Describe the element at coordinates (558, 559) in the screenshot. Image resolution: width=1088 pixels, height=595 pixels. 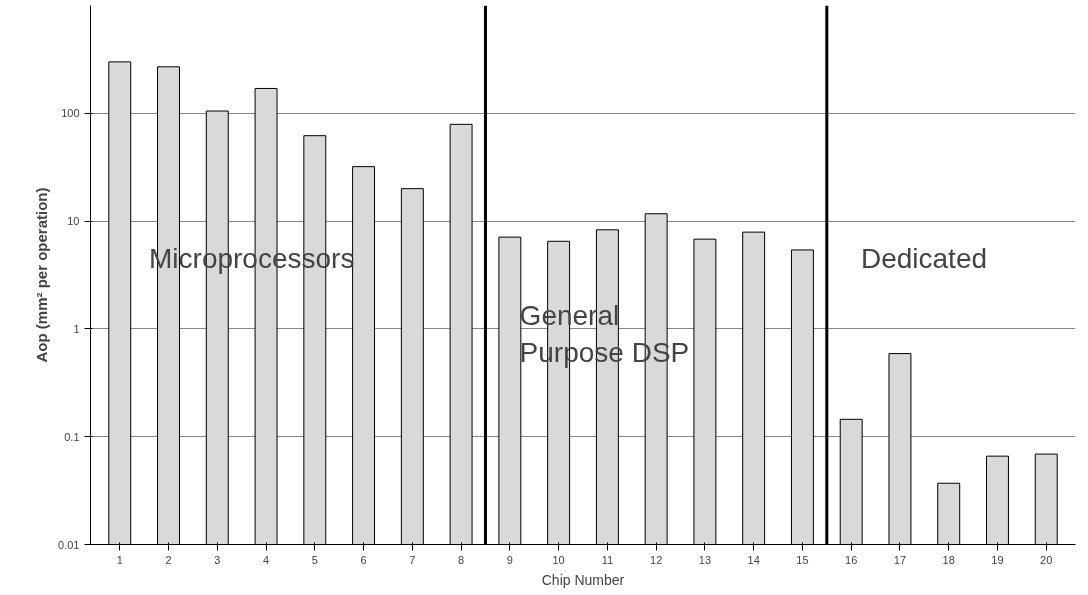
I see `x-tick-label: 10` at that location.